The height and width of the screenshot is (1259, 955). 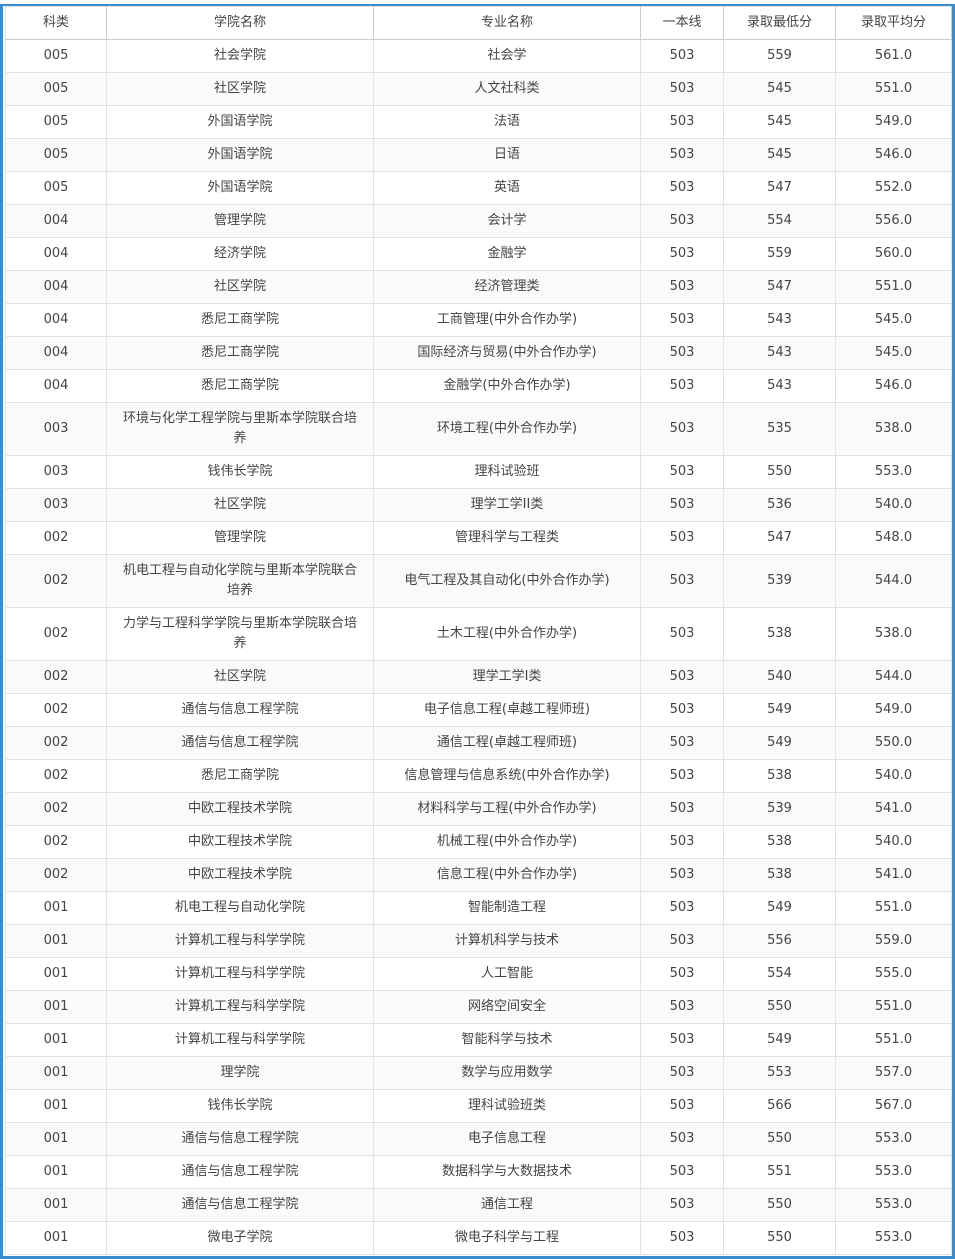 What do you see at coordinates (893, 320) in the screenshot?
I see `col-avg-score-cell: 545.0` at bounding box center [893, 320].